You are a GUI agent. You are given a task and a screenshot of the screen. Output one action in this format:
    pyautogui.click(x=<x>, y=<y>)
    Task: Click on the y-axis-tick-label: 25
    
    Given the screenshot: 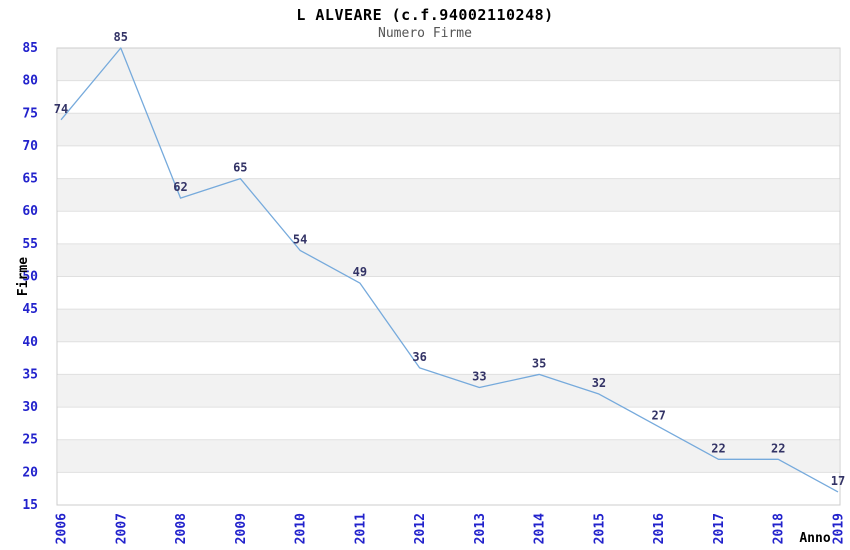 What is the action you would take?
    pyautogui.click(x=30, y=440)
    